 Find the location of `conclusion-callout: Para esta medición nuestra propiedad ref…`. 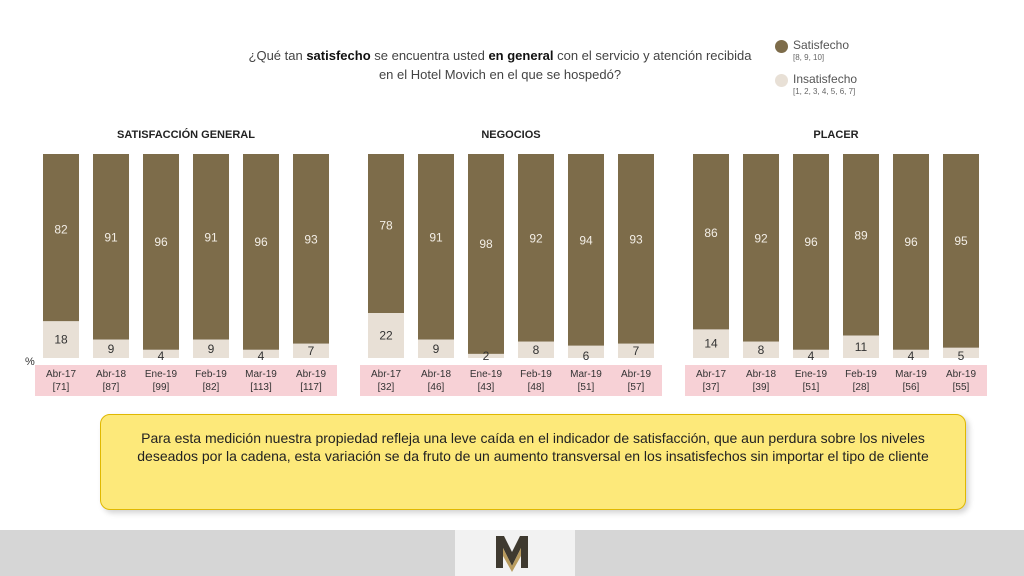

conclusion-callout: Para esta medición nuestra propiedad ref… is located at coordinates (533, 462).